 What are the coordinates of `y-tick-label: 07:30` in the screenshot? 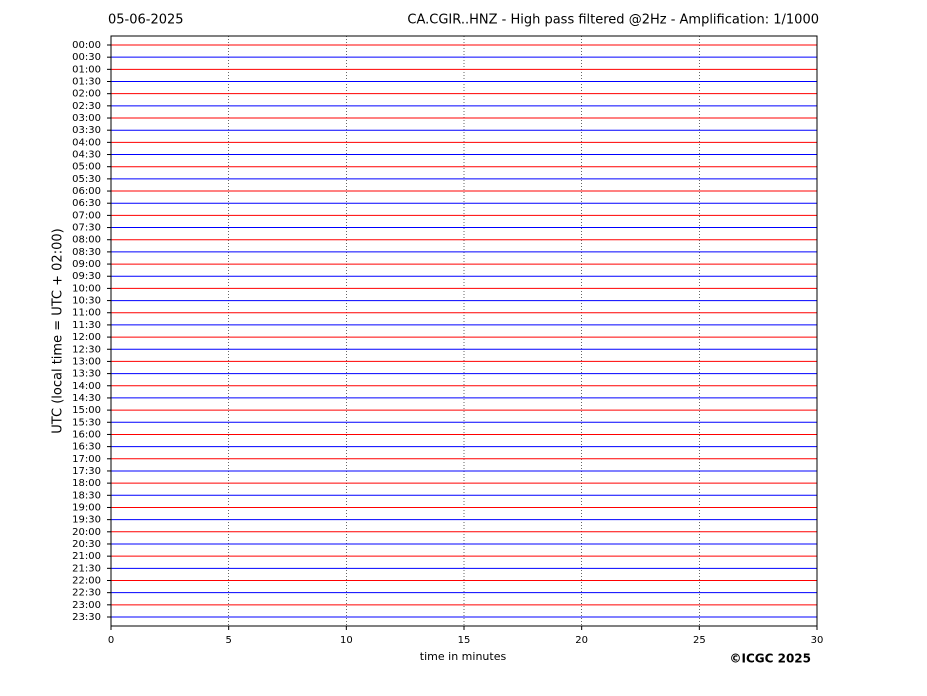 It's located at (86, 228).